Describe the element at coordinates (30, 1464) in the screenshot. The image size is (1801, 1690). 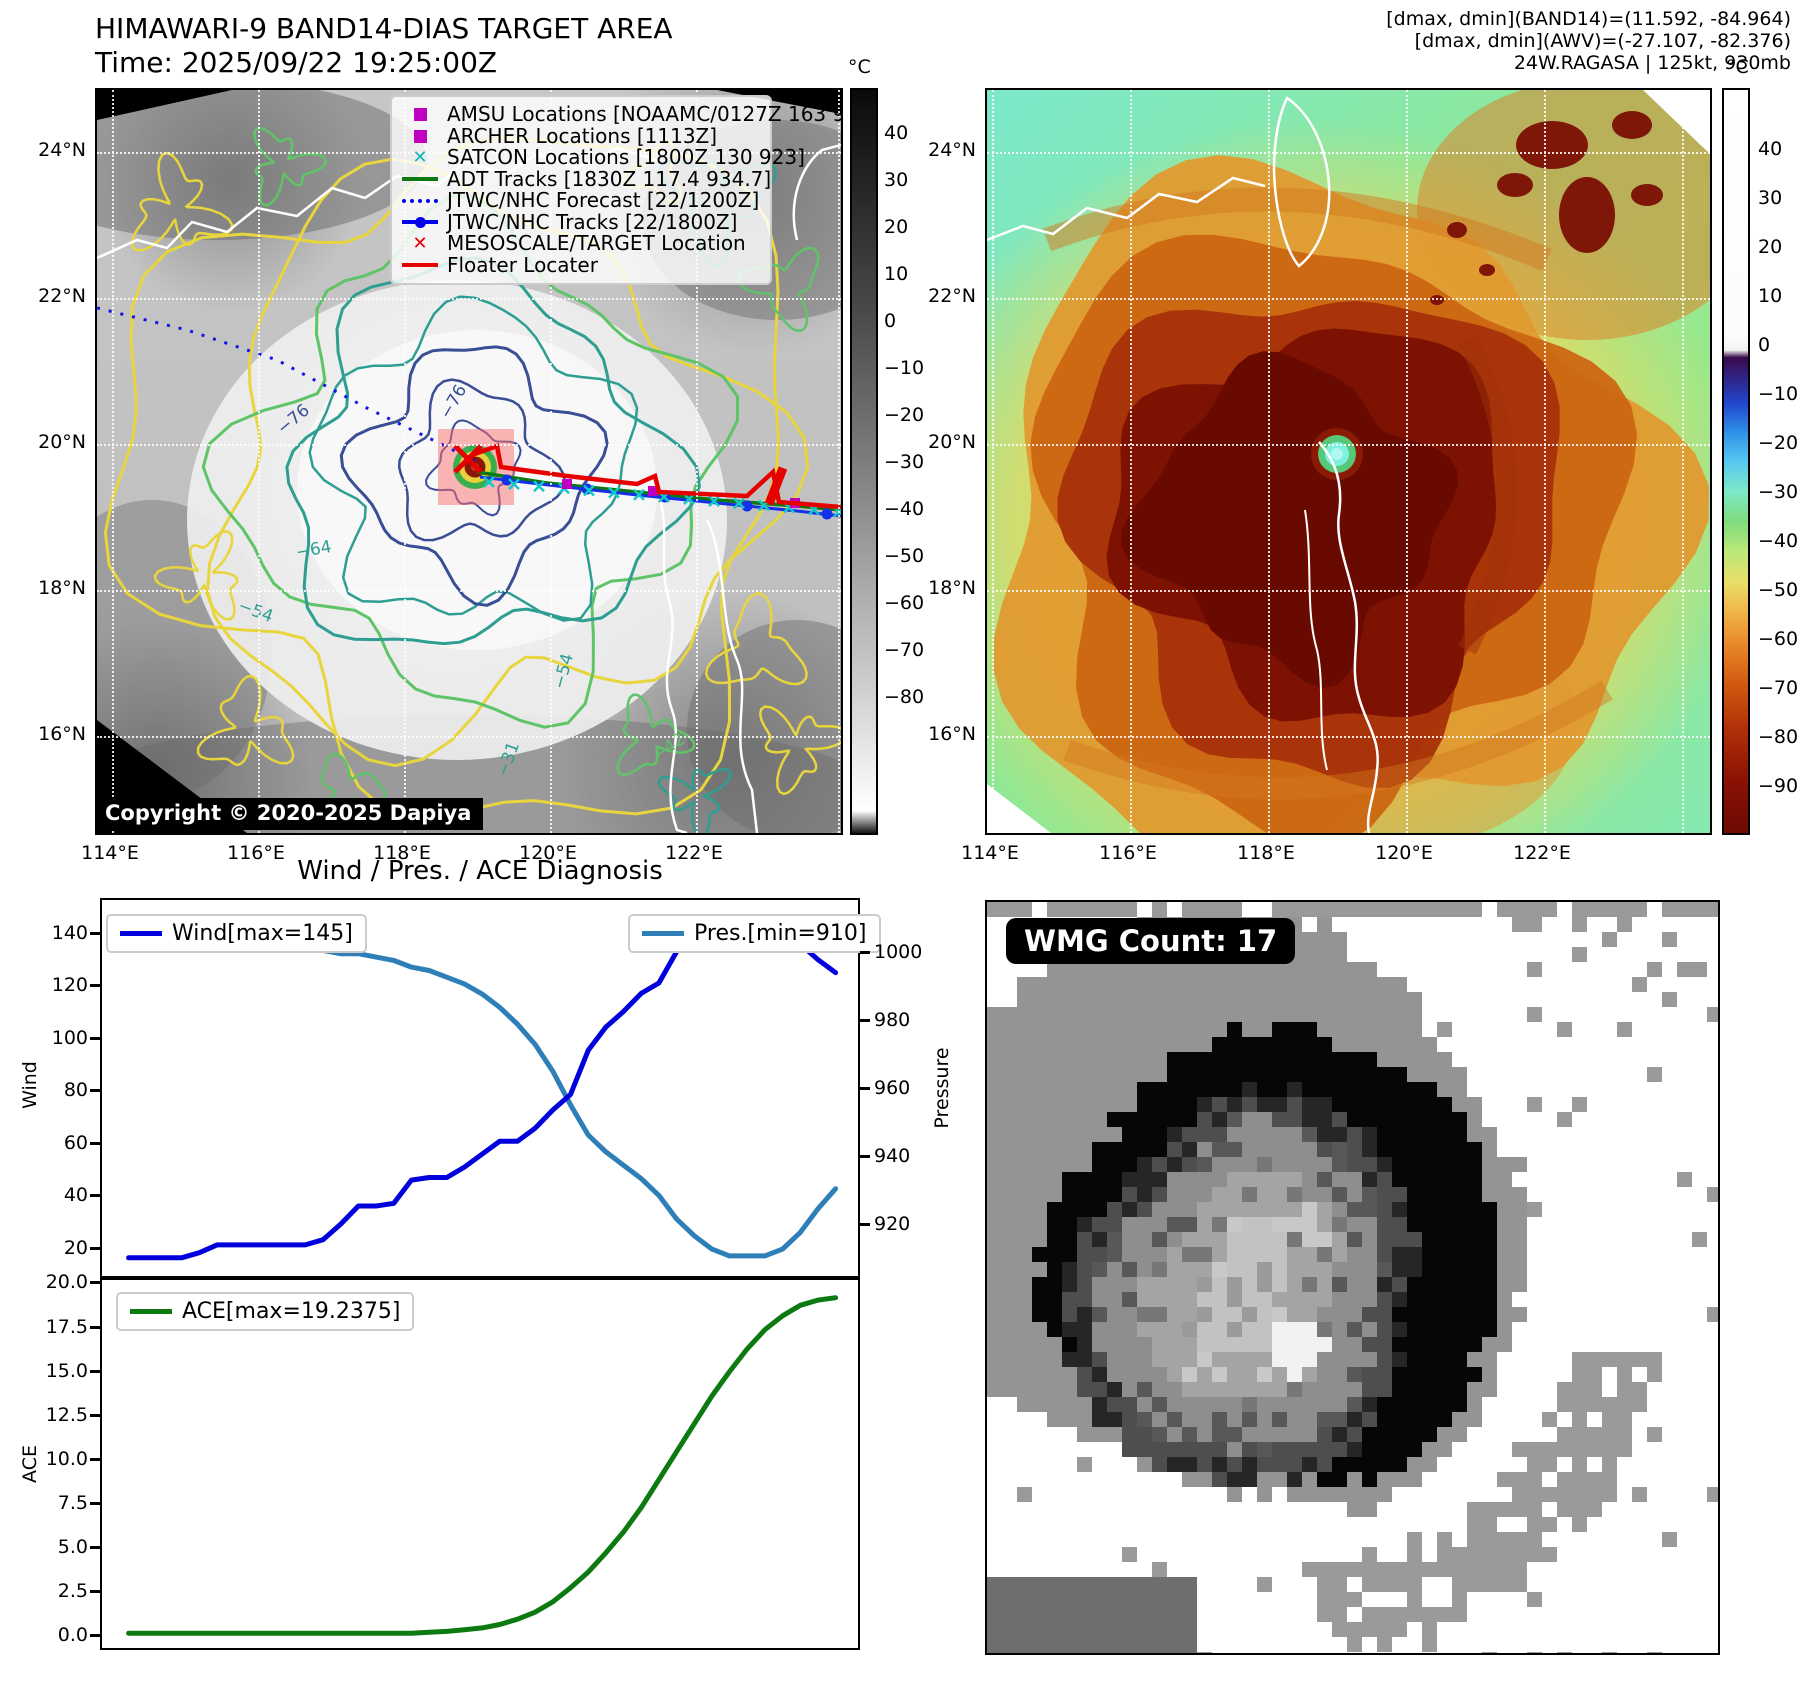
I see `ace-axis-label: ACE` at that location.